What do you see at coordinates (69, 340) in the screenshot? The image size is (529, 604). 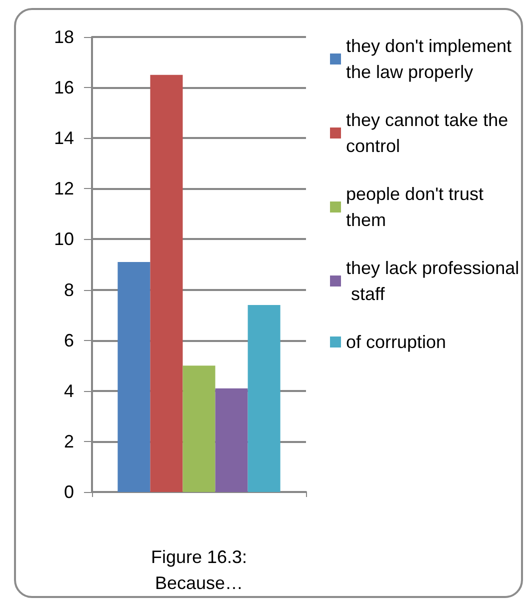 I see `y-tick-label: 6` at bounding box center [69, 340].